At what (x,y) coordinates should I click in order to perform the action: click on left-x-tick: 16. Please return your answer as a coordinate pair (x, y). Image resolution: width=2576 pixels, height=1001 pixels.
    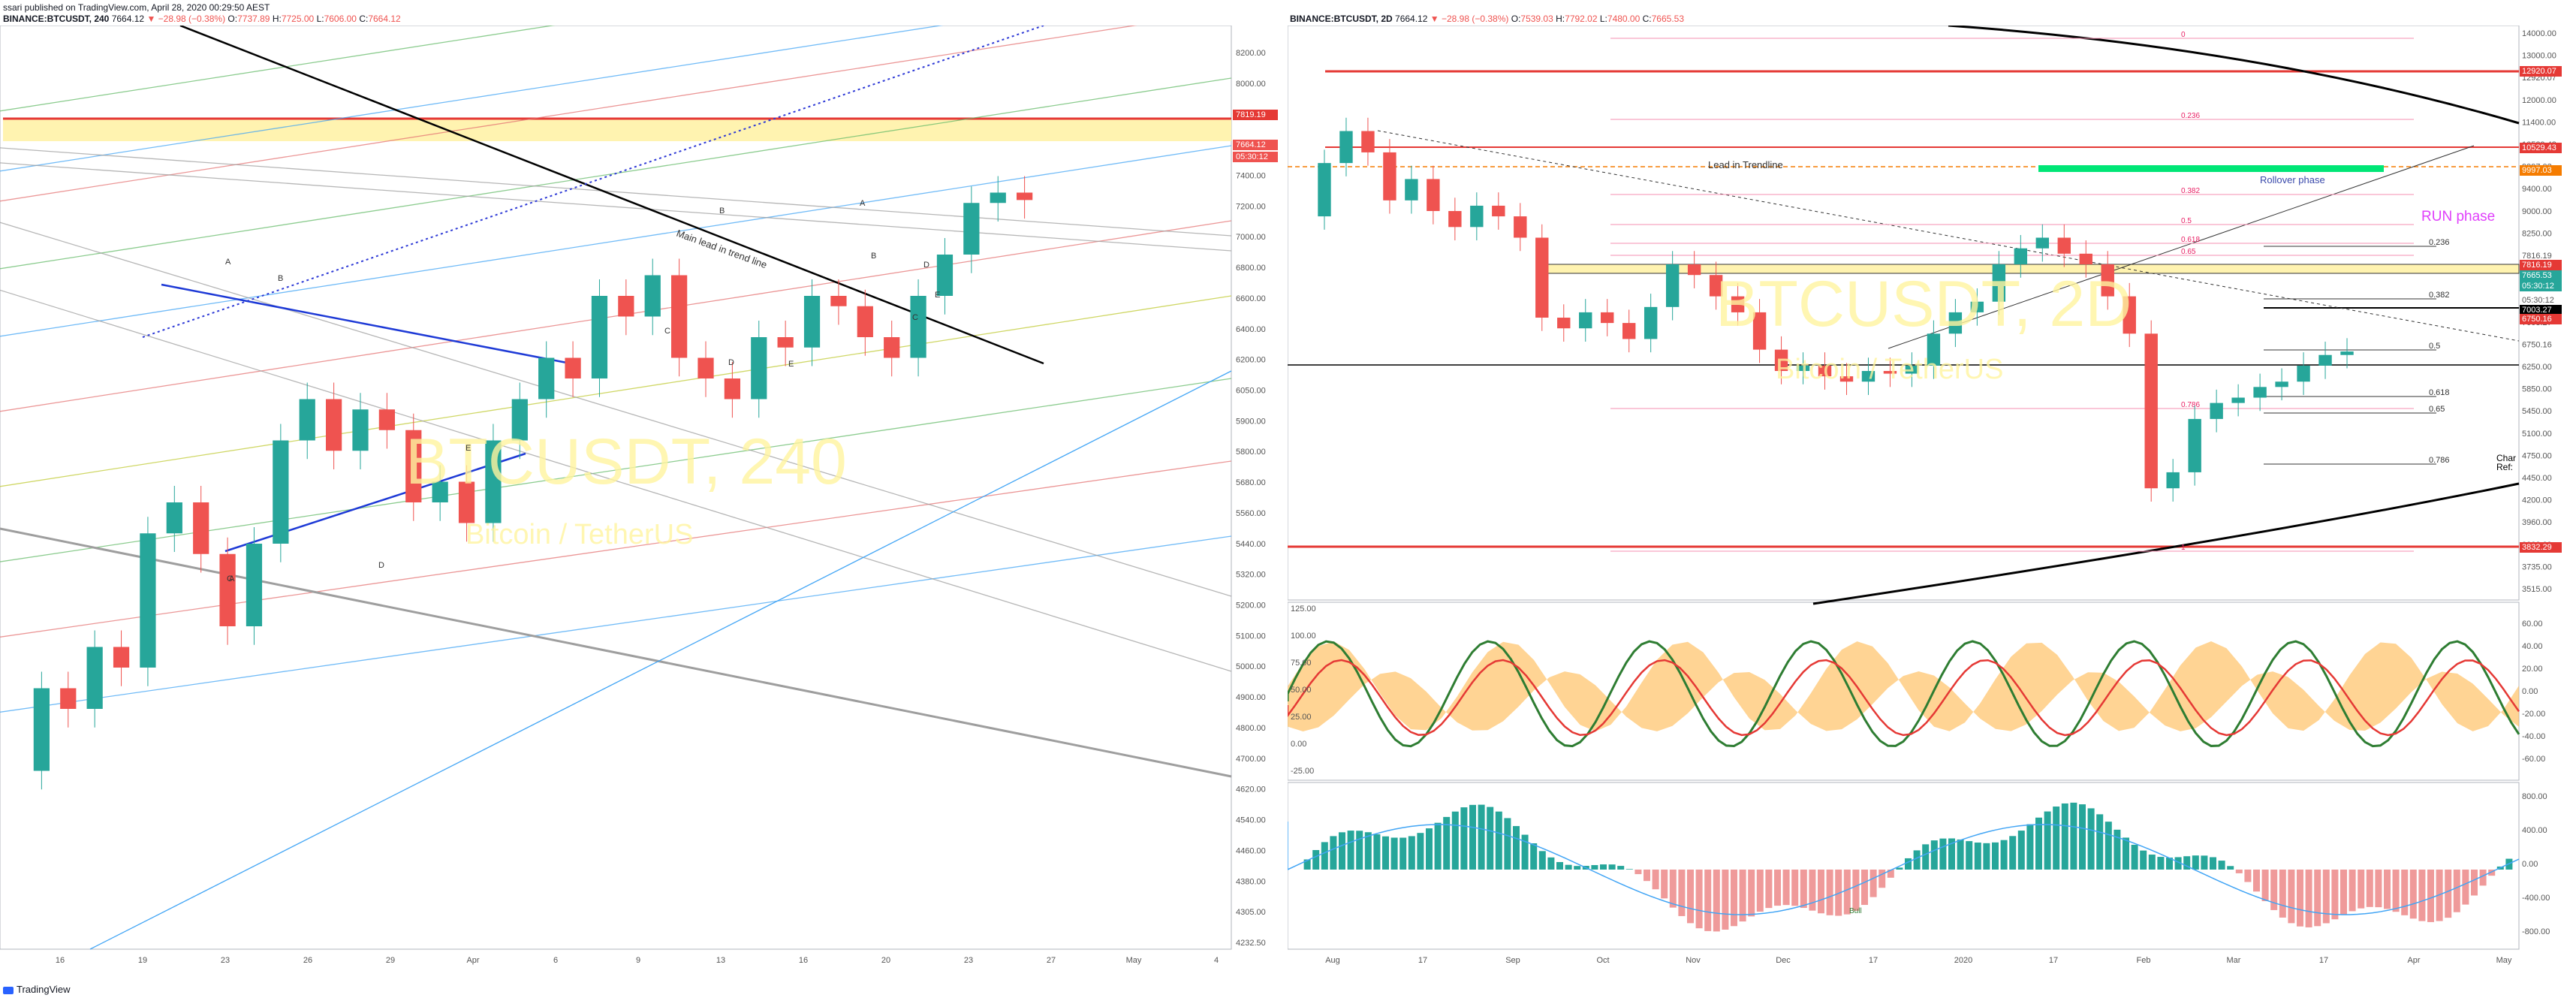
    Looking at the image, I should click on (61, 961).